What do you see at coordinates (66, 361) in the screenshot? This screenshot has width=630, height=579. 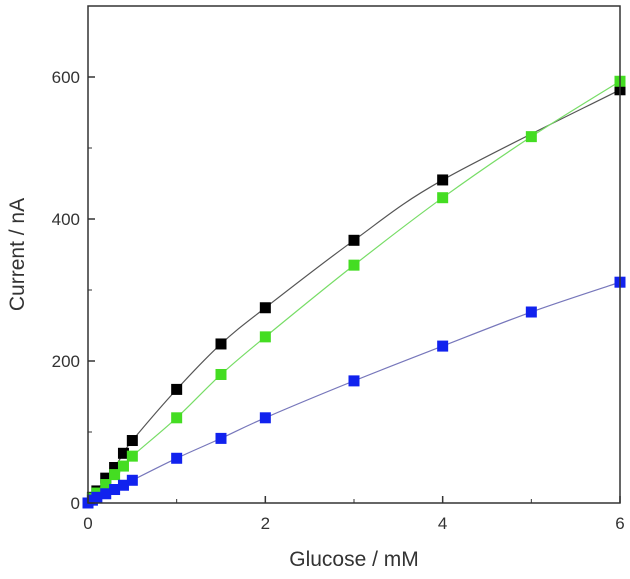 I see `y-tick-label: 200` at bounding box center [66, 361].